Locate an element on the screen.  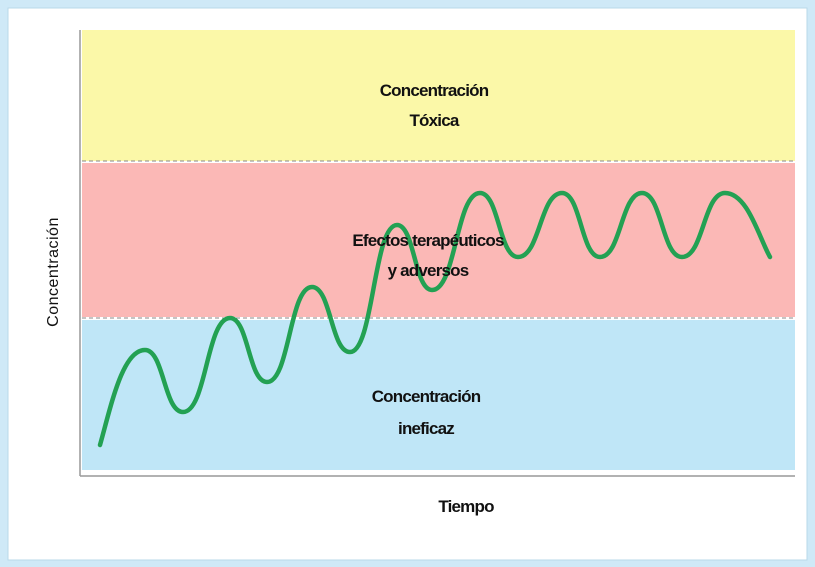
zone-label: Tóxica is located at coordinates (434, 120).